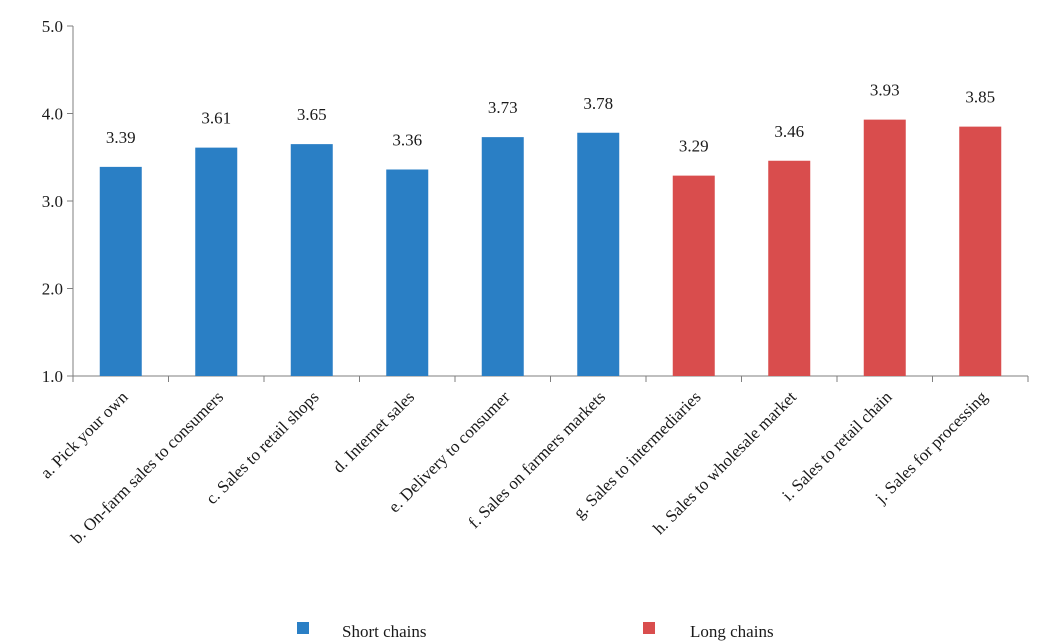  I want to click on y-tick-label: 1.0, so click(52, 376).